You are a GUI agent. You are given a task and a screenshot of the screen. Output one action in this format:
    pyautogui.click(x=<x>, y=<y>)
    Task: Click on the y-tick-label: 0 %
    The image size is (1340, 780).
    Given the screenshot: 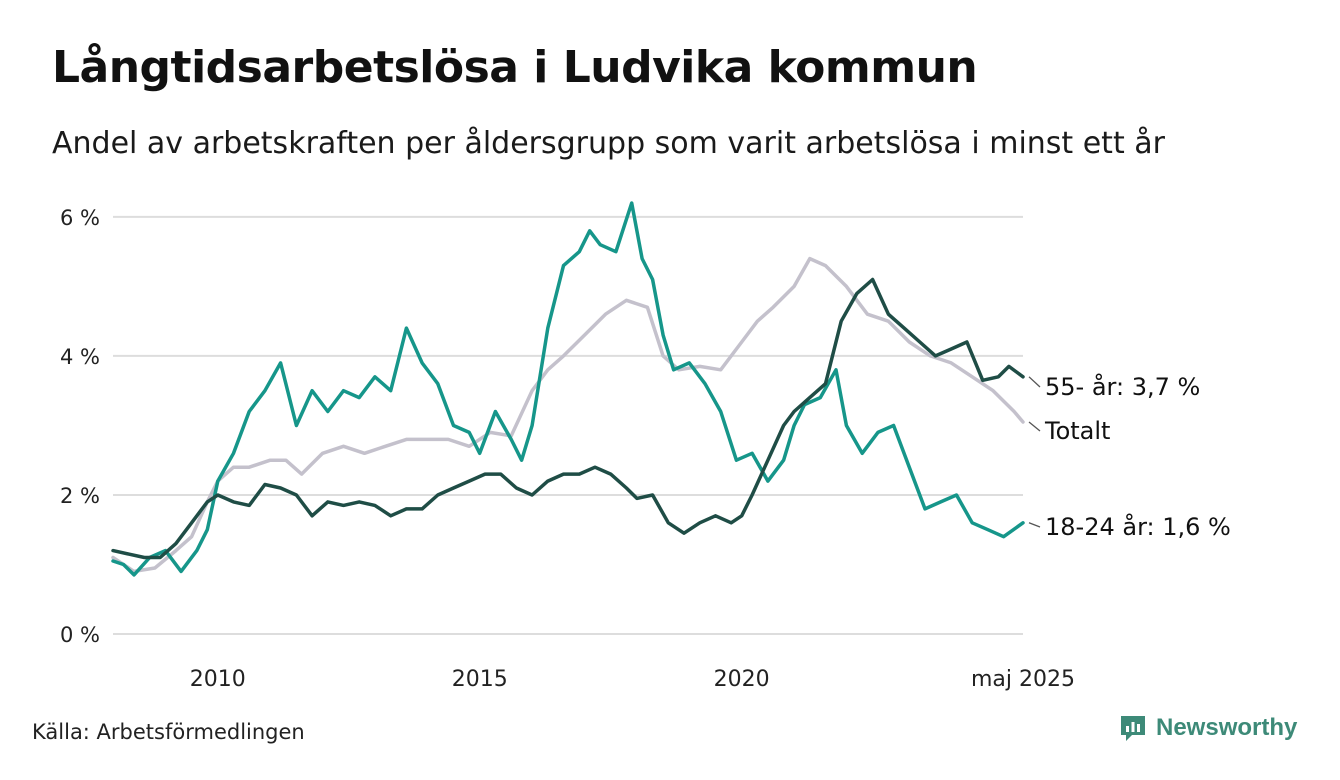 What is the action you would take?
    pyautogui.click(x=80, y=635)
    